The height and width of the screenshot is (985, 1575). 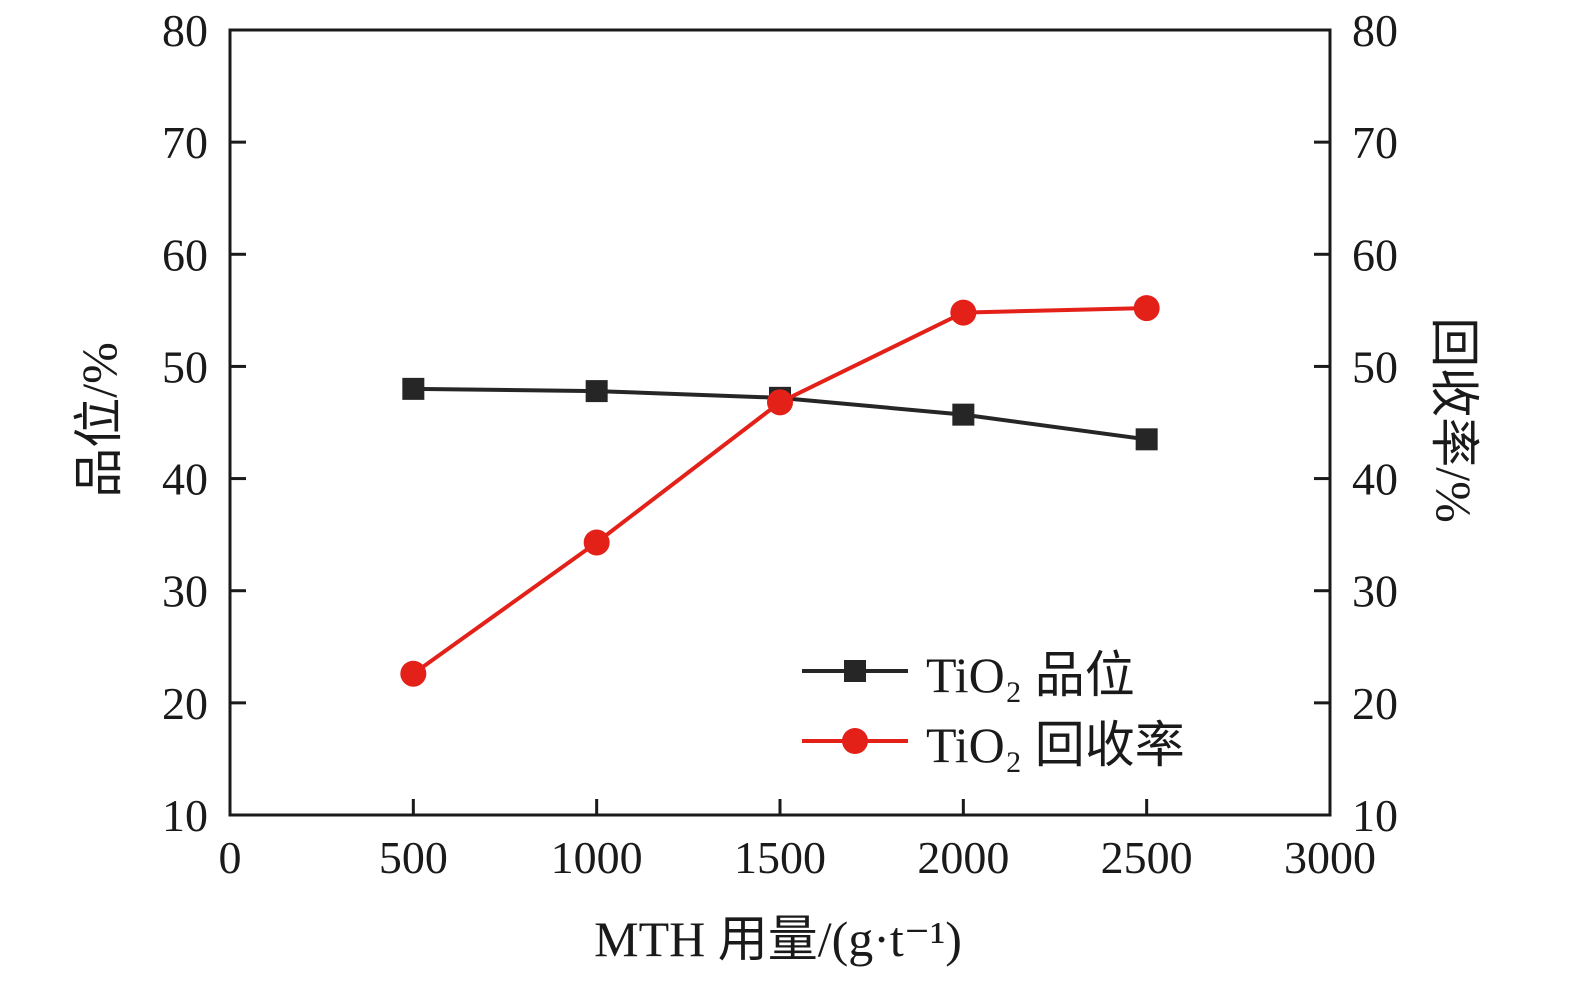 I want to click on x-tick-label: 0, so click(x=230, y=857).